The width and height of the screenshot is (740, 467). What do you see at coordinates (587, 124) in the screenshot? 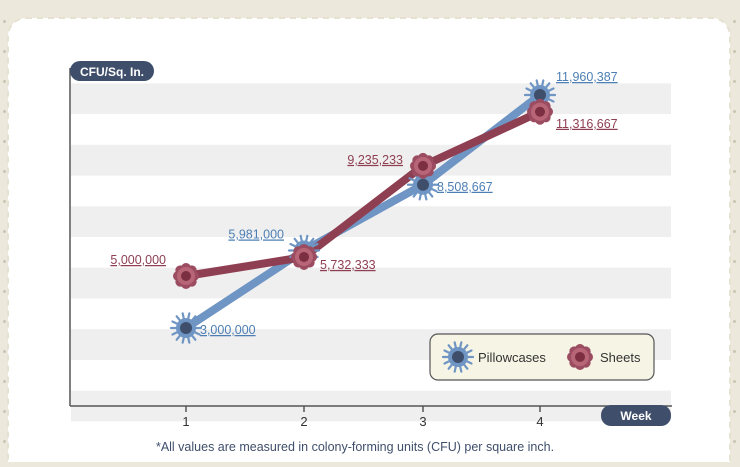
I see `data-label-sheets: 11,316,667` at bounding box center [587, 124].